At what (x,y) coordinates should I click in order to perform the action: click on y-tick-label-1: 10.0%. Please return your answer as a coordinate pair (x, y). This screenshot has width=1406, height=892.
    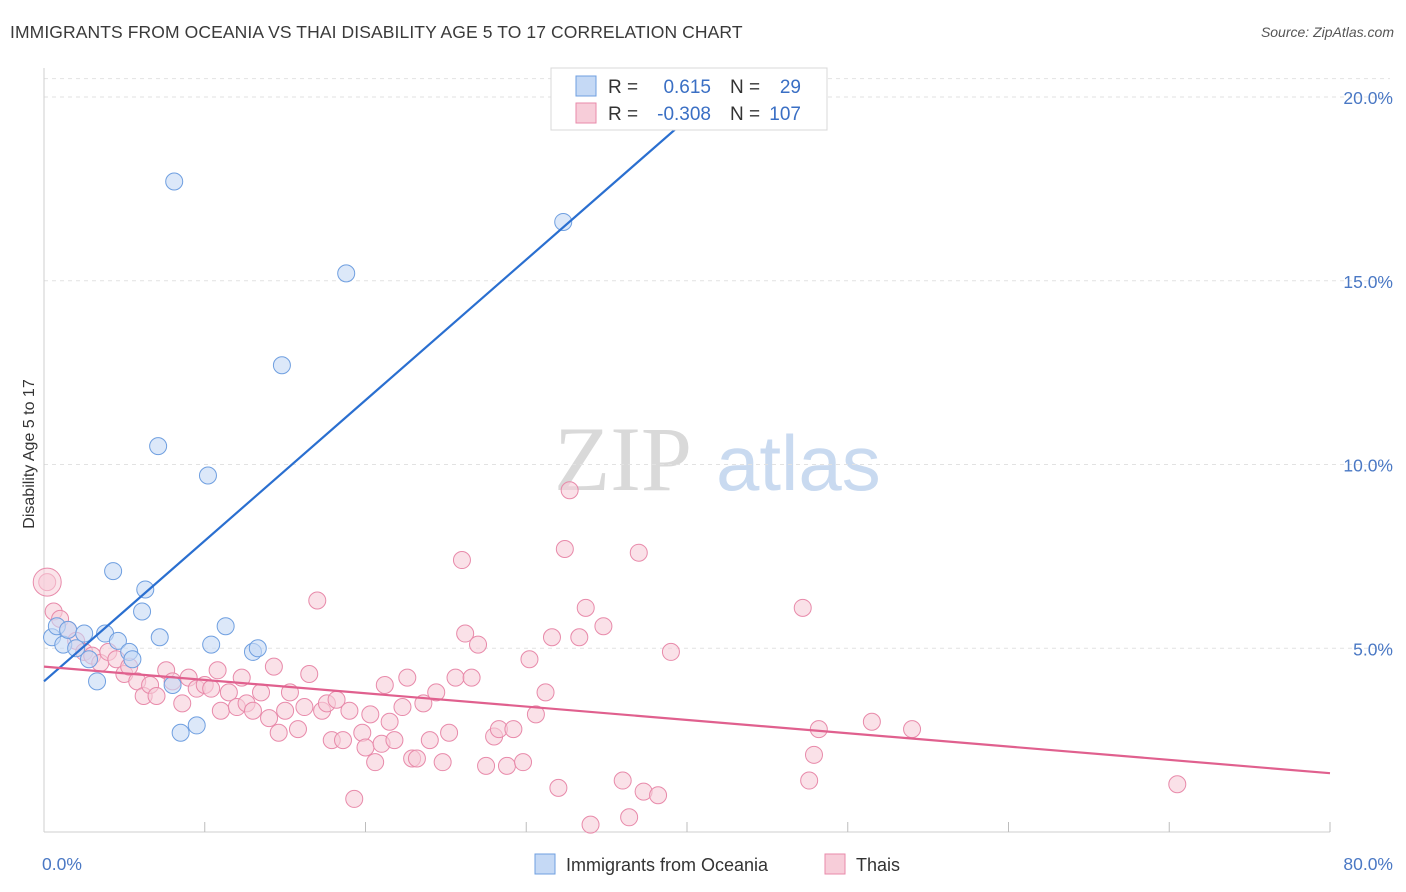
    Looking at the image, I should click on (1368, 466).